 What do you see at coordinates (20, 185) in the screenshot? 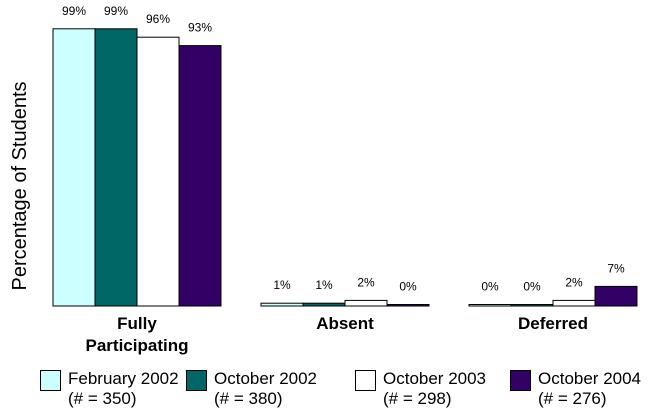
I see `y-axis-label: Percentage of Students` at bounding box center [20, 185].